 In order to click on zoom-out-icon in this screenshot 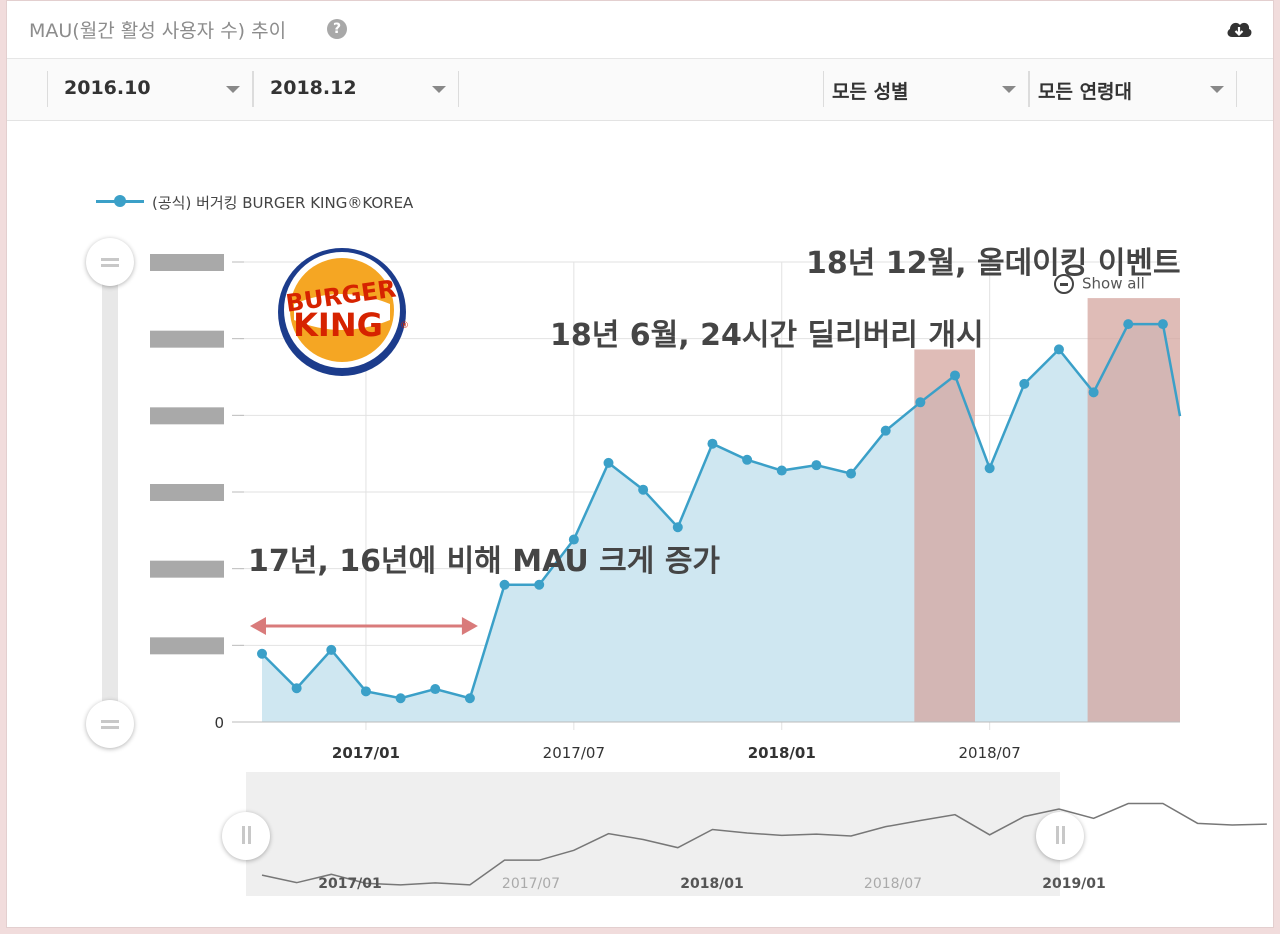, I will do `click(1064, 284)`.